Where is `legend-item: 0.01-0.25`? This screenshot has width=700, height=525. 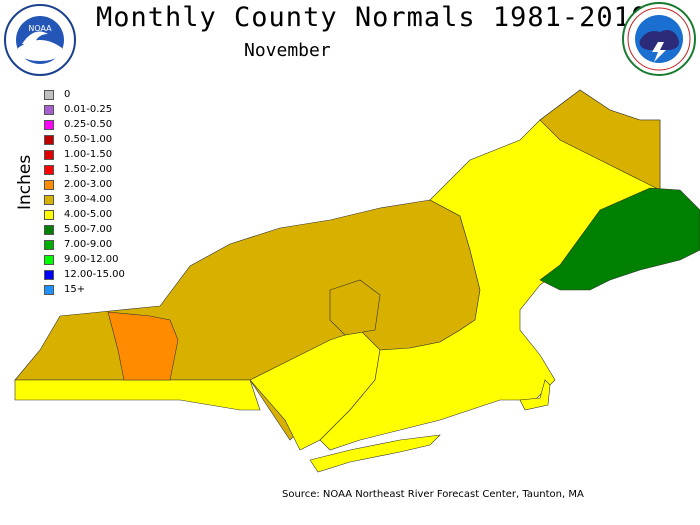 legend-item: 0.01-0.25 is located at coordinates (84, 109).